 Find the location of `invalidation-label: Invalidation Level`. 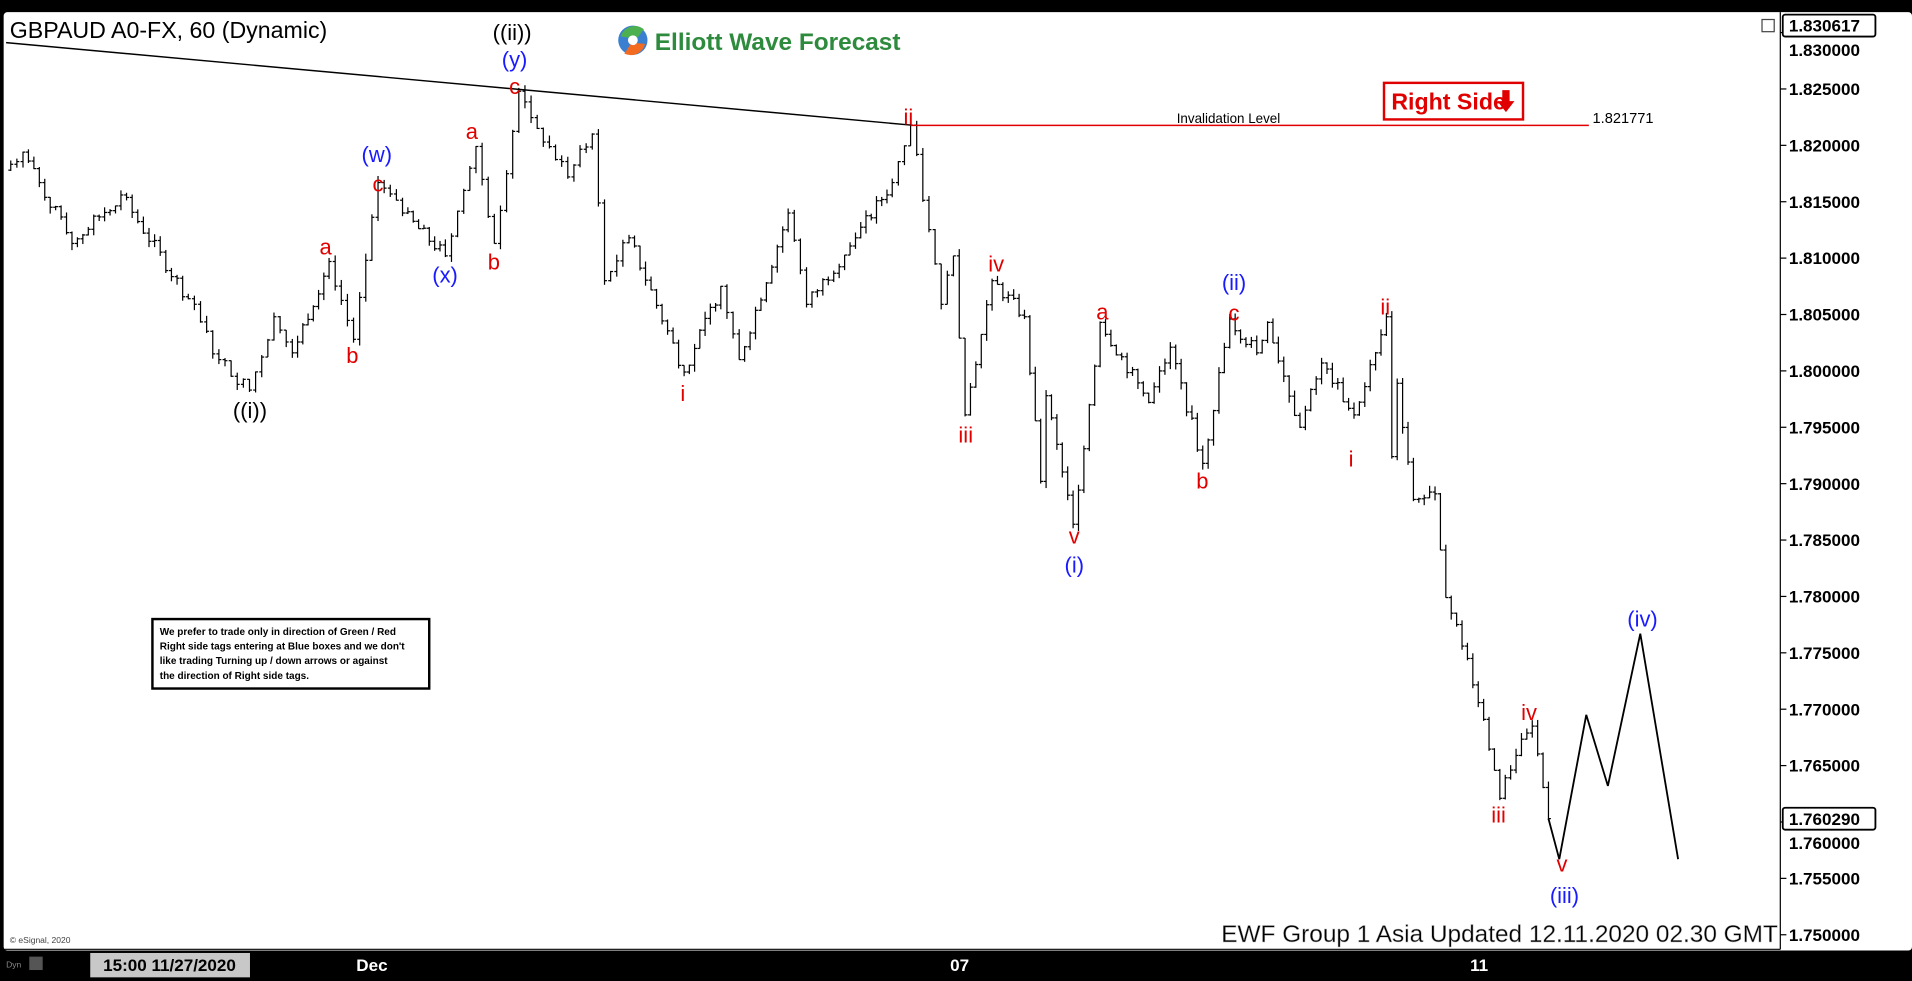

invalidation-label: Invalidation Level is located at coordinates (1229, 118).